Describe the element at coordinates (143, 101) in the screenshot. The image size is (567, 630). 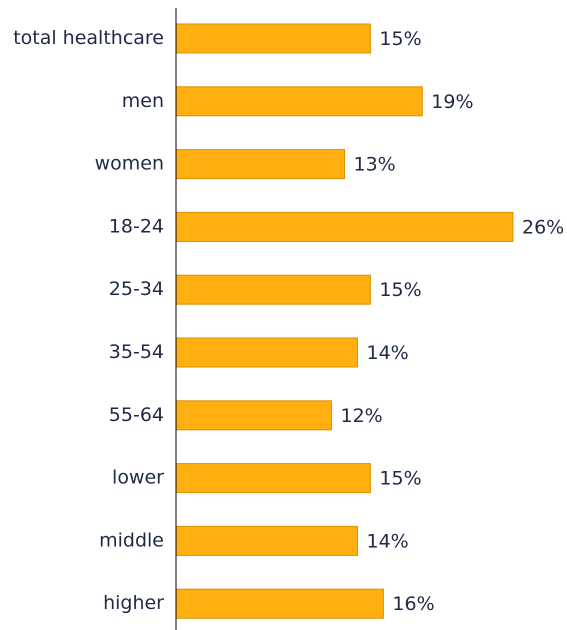
I see `category-label-1: men` at that location.